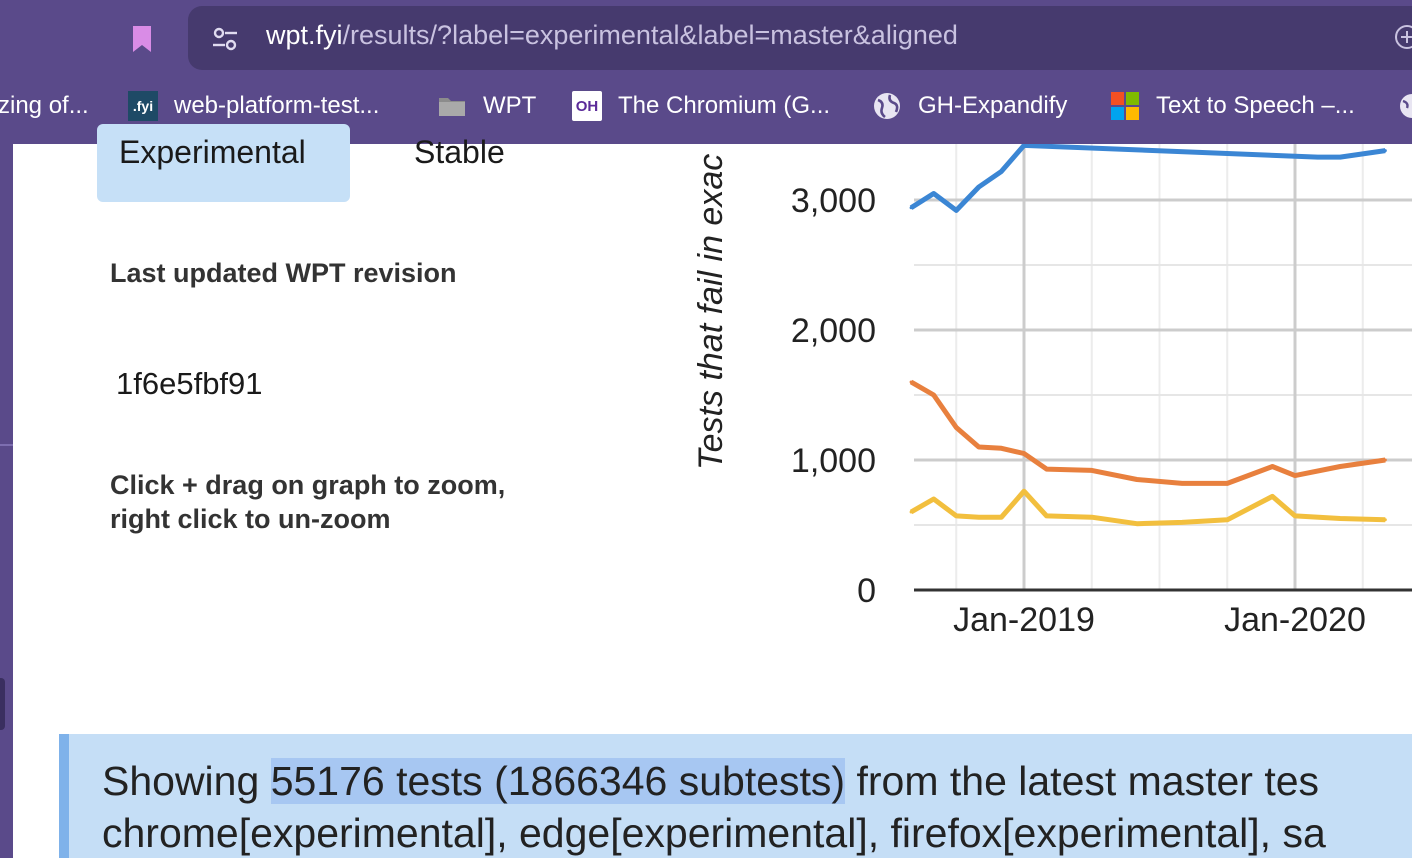 This screenshot has height=858, width=1412. Describe the element at coordinates (1024, 620) in the screenshot. I see `x-tick-label: Jan-2019` at that location.